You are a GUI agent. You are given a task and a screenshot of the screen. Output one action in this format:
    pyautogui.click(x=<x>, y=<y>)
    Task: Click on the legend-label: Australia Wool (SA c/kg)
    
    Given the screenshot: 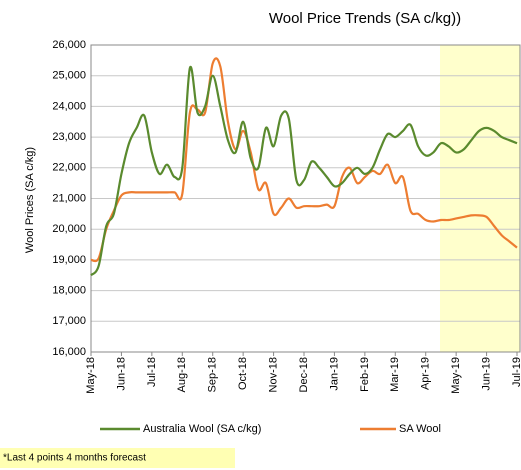 What is the action you would take?
    pyautogui.click(x=202, y=429)
    